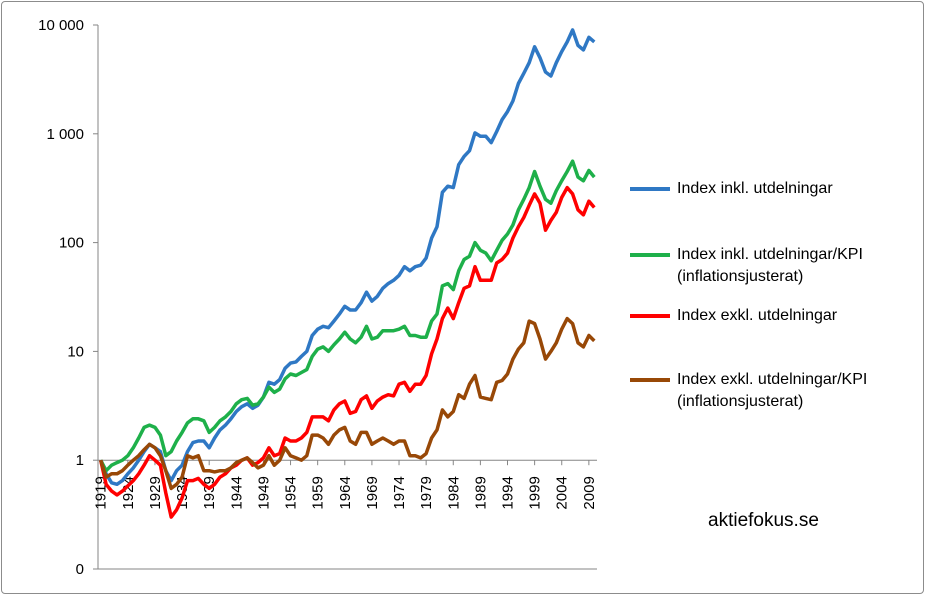 The image size is (925, 595). What do you see at coordinates (236, 492) in the screenshot?
I see `x-tick-label: 1944` at bounding box center [236, 492].